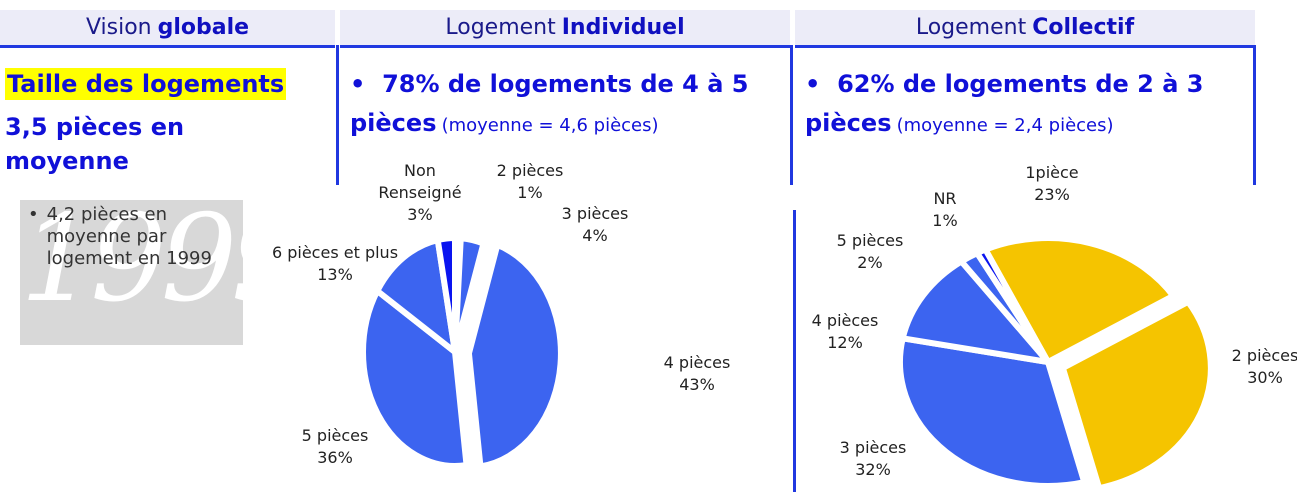 The image size is (1297, 492). What do you see at coordinates (203, 27) in the screenshot?
I see `header-bold: globale` at bounding box center [203, 27].